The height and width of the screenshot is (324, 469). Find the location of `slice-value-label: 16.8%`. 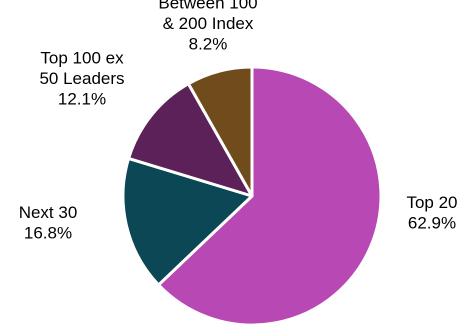

slice-value-label: 16.8% is located at coordinates (48, 232).